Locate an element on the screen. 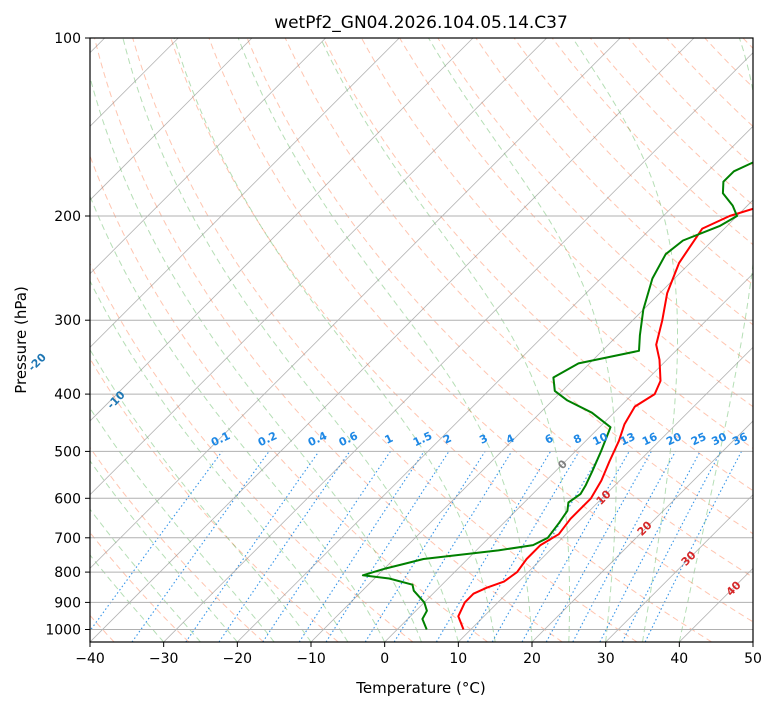 Image resolution: width=775 pixels, height=712 pixels. moist-adiabat-label: 0 is located at coordinates (562, 464).